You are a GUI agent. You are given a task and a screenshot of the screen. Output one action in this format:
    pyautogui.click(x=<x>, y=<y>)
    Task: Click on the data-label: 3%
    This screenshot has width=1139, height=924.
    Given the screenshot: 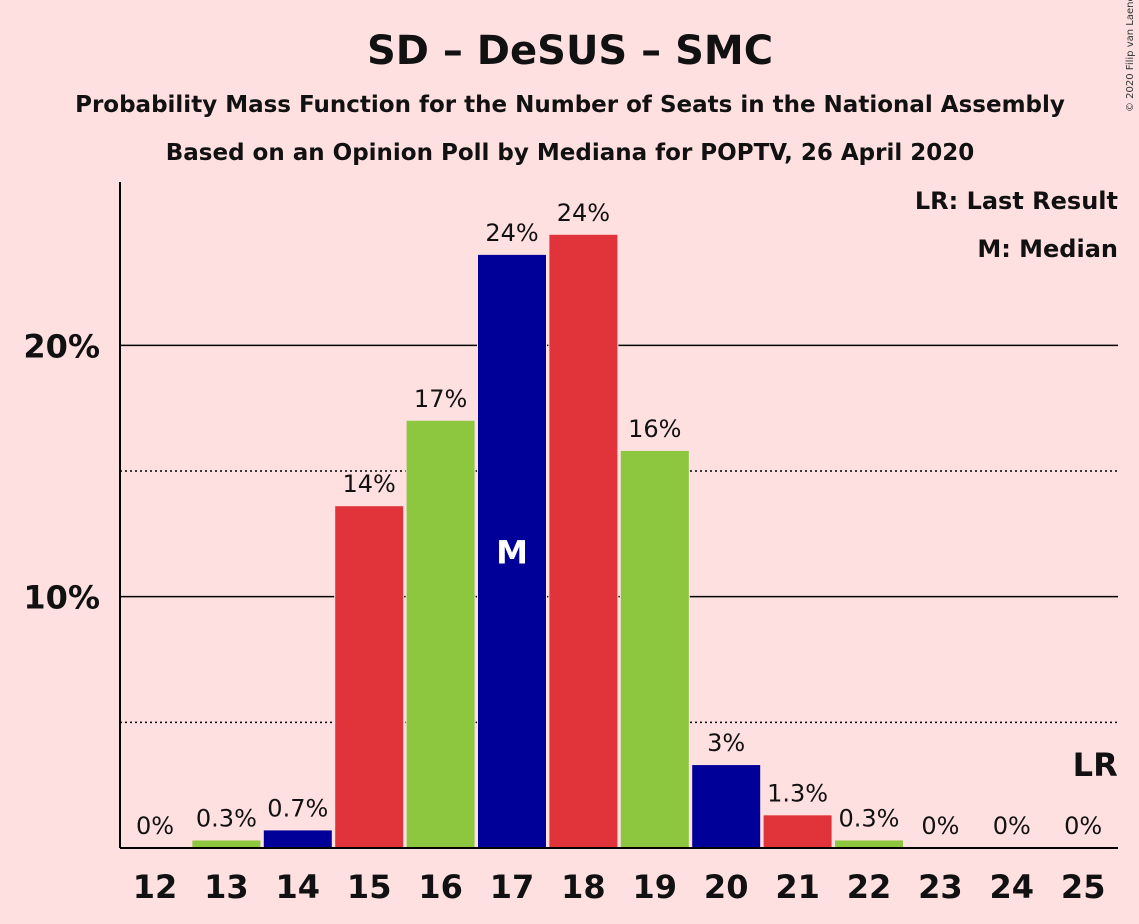 What is the action you would take?
    pyautogui.click(x=726, y=743)
    